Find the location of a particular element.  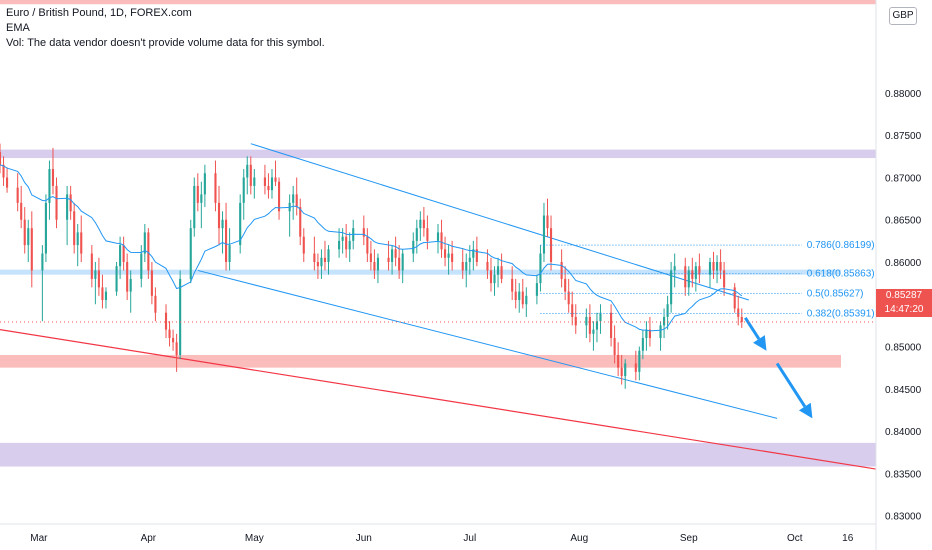

fib-level-label: 0.786(0.86199) is located at coordinates (841, 245).